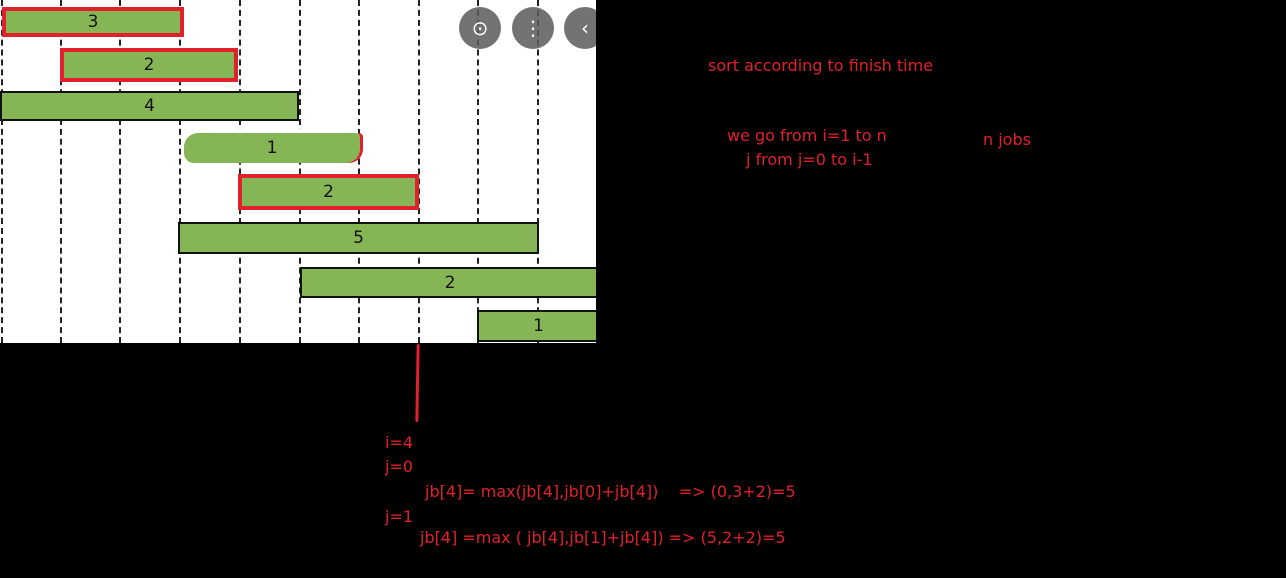  I want to click on more-options-icon: ⋮, so click(533, 28).